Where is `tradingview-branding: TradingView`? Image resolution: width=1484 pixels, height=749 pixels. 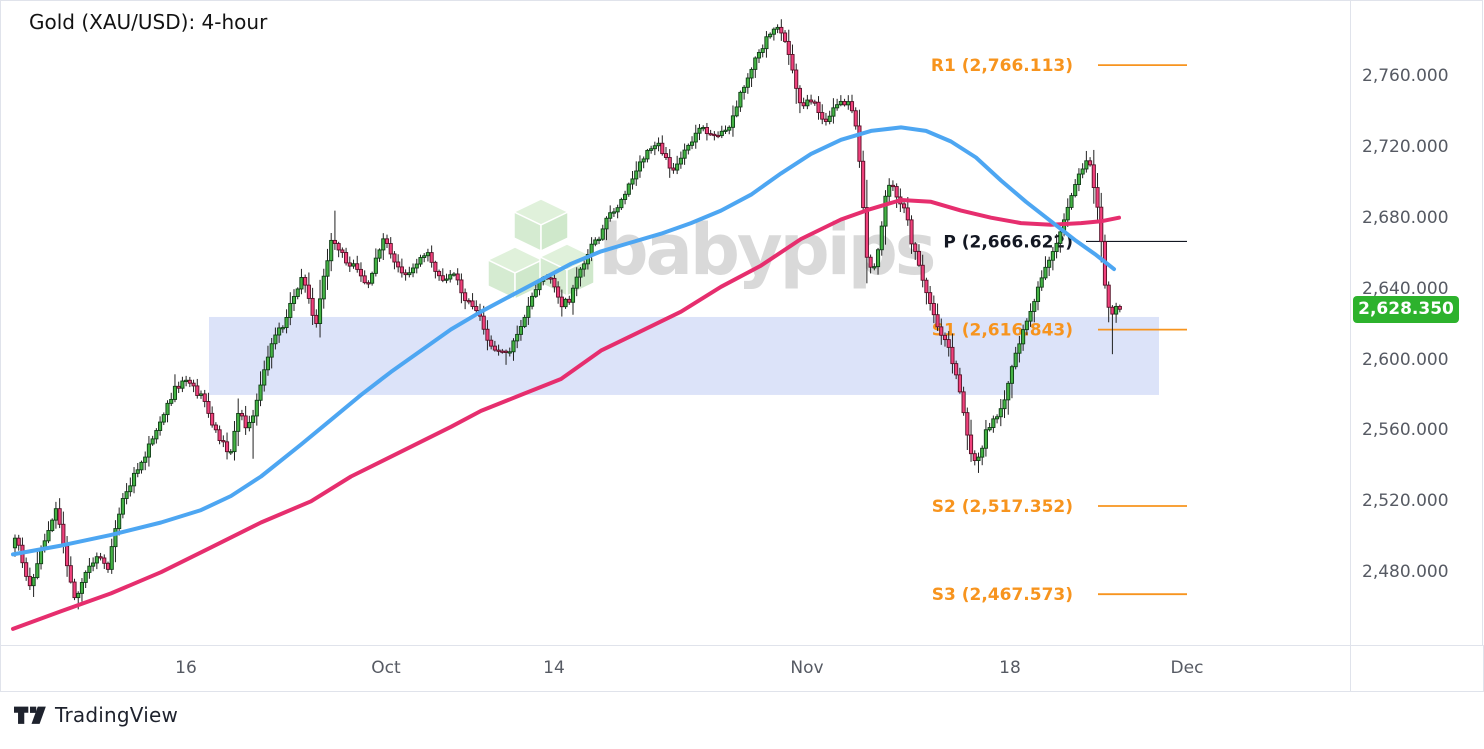
tradingview-branding: TradingView is located at coordinates (96, 715).